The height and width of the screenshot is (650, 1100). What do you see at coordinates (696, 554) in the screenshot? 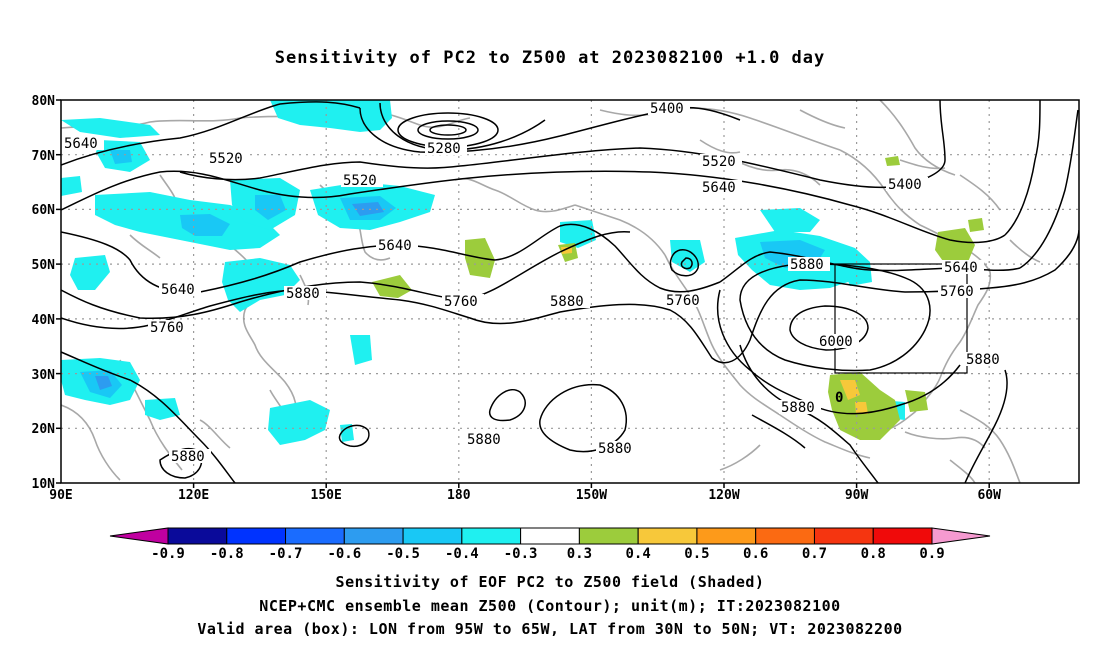
I see `colorbar-tick-label: 0.5` at bounding box center [696, 554].